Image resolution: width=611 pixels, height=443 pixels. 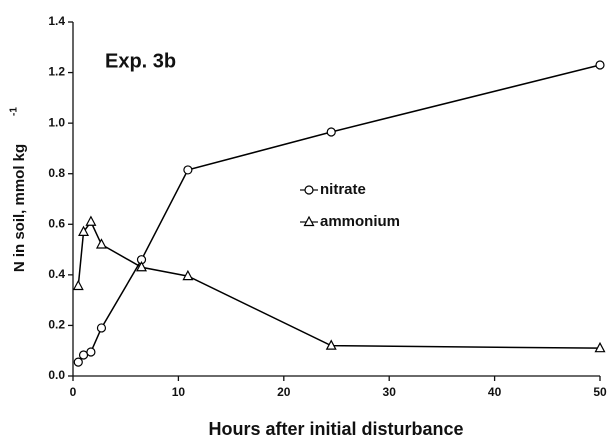 I want to click on y-tick-label: 0.4, so click(x=56, y=274).